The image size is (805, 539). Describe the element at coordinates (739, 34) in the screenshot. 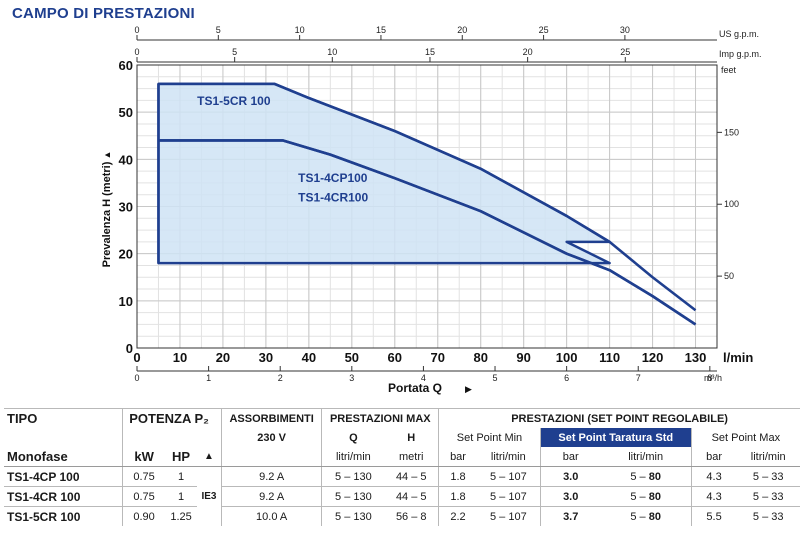

I see `us-gpm-label: US g.p.m.` at that location.